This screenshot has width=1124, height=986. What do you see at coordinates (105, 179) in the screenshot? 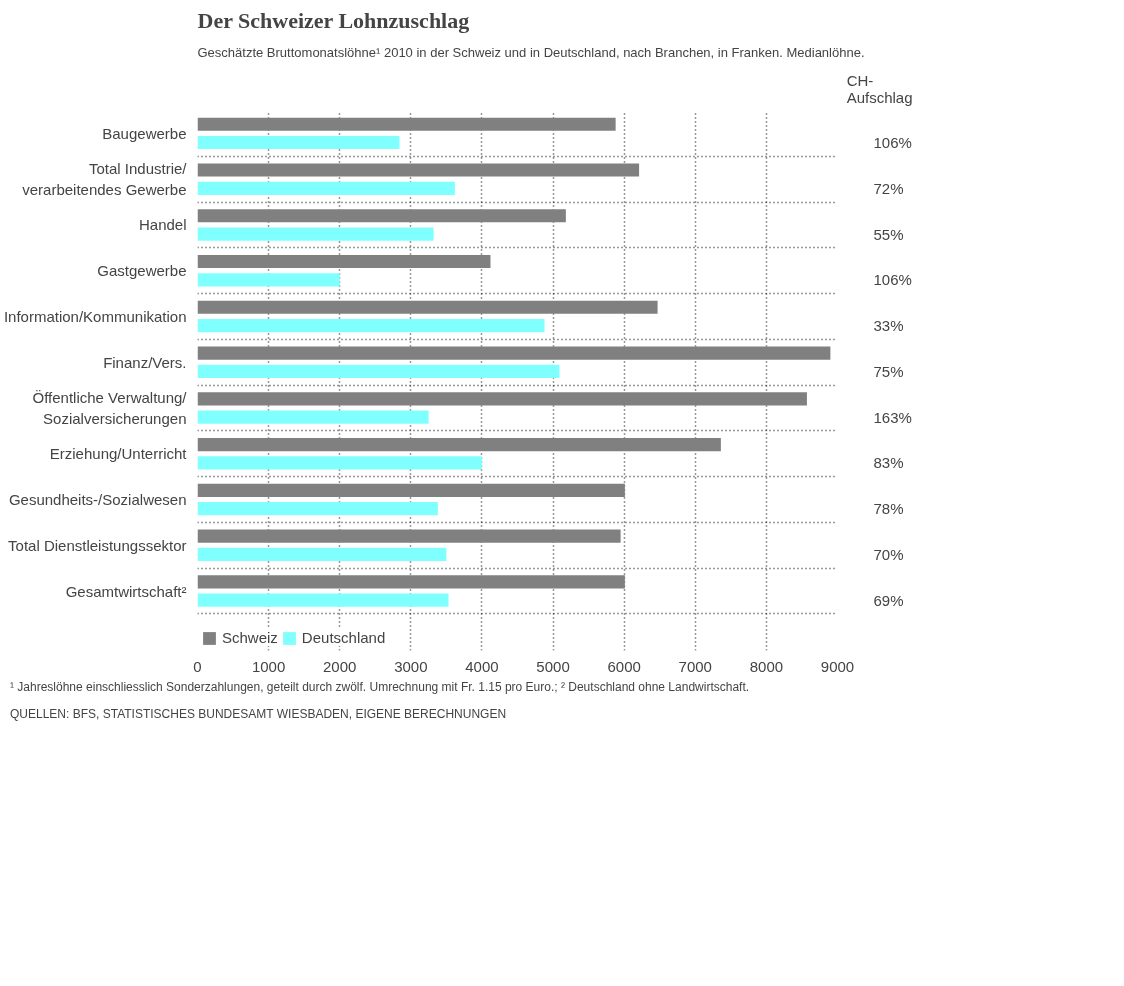
I see `y-tick-label: Total Industrie/ verarbeitendes Gewerbe` at bounding box center [105, 179].